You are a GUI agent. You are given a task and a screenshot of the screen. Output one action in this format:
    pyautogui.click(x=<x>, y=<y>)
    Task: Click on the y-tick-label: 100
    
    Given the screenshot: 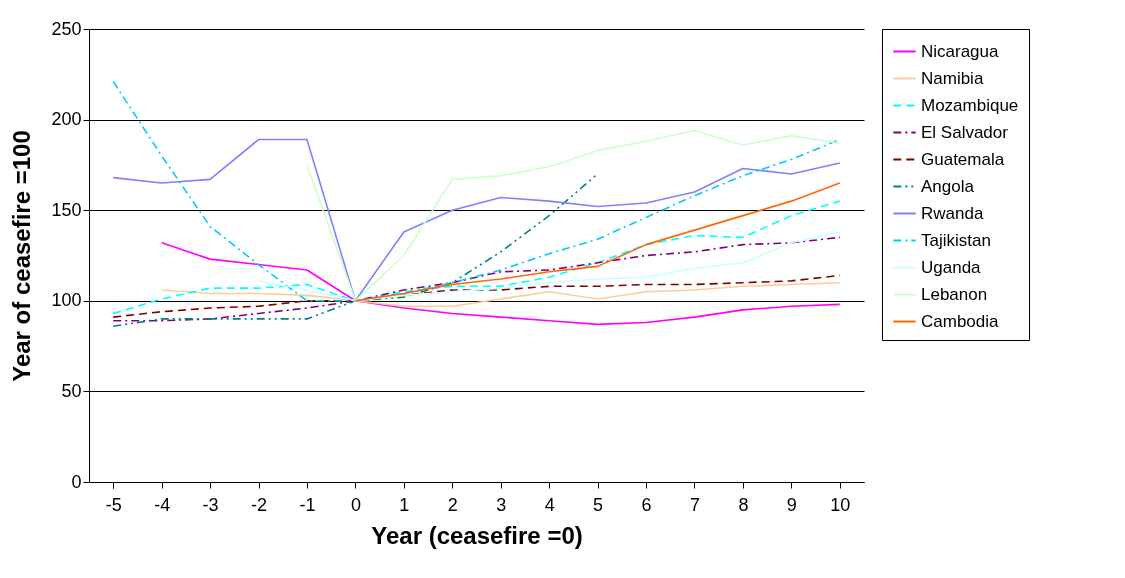 What is the action you would take?
    pyautogui.click(x=66, y=300)
    